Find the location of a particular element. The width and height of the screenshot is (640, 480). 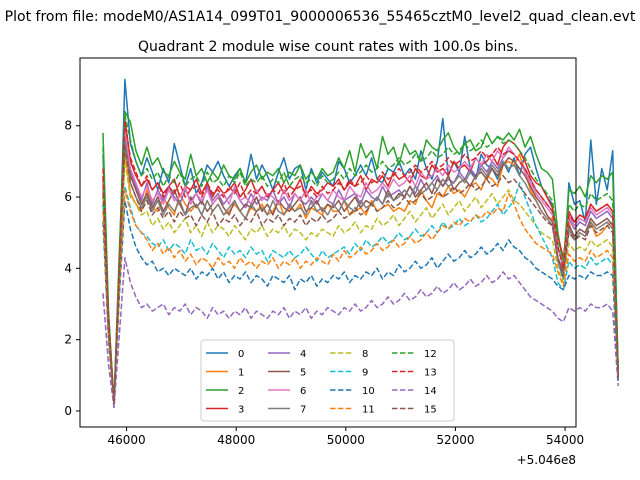

legend-item-3: 3 is located at coordinates (225, 410).